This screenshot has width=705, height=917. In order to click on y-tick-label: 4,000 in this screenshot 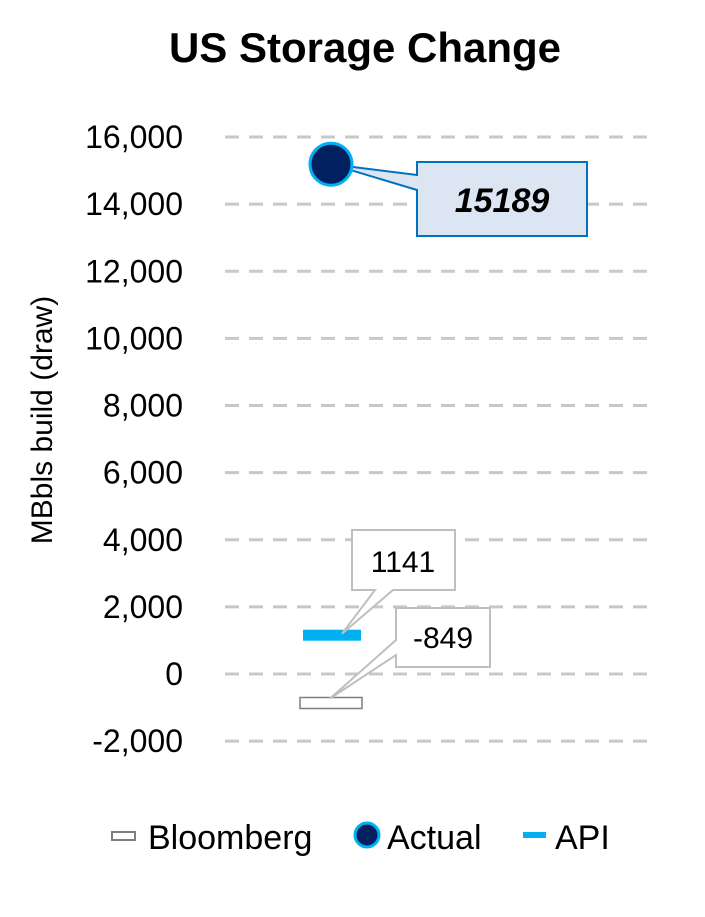, I will do `click(143, 540)`.